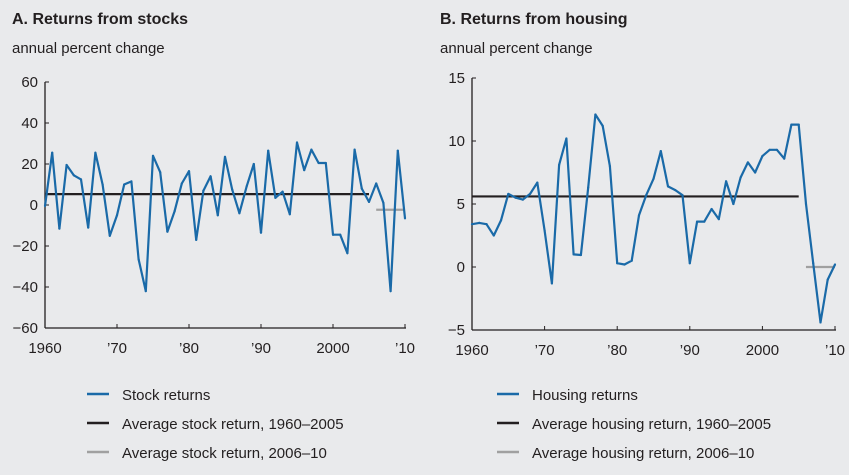 This screenshot has width=849, height=475. What do you see at coordinates (189, 348) in the screenshot?
I see `x-tick-label: ’80` at bounding box center [189, 348].